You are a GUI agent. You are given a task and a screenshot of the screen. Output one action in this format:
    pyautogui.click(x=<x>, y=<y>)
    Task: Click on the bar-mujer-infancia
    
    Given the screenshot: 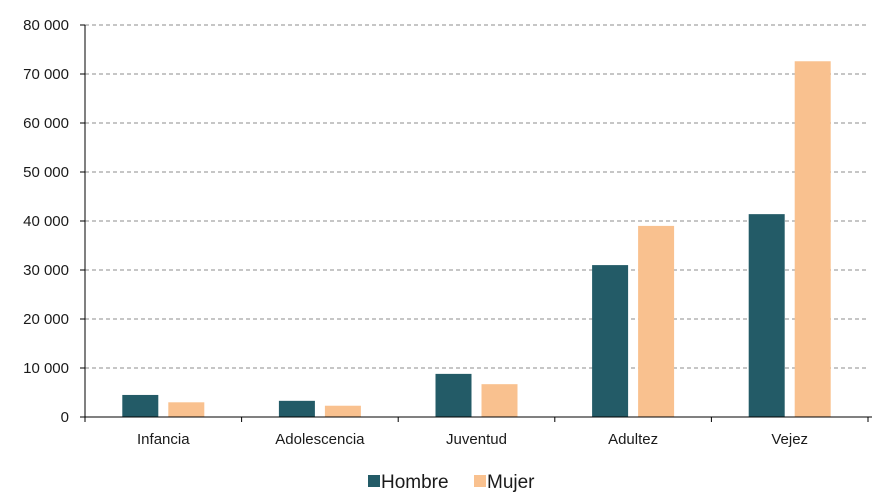 What is the action you would take?
    pyautogui.click(x=186, y=409)
    